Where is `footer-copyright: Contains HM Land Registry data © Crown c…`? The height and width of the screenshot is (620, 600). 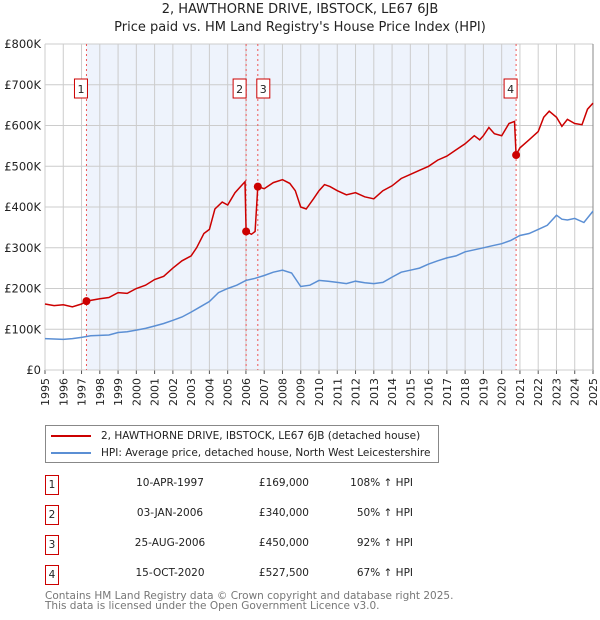 footer-copyright: Contains HM Land Registry data © Crown c… is located at coordinates (249, 596).